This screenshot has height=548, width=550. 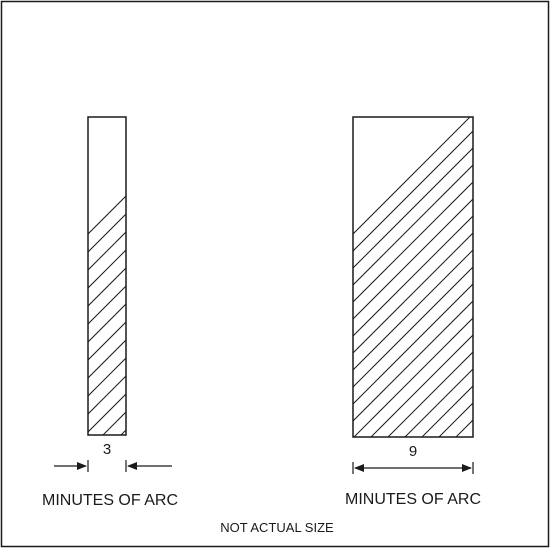 What do you see at coordinates (277, 527) in the screenshot?
I see `footnote: NOT ACTUAL SIZE` at bounding box center [277, 527].